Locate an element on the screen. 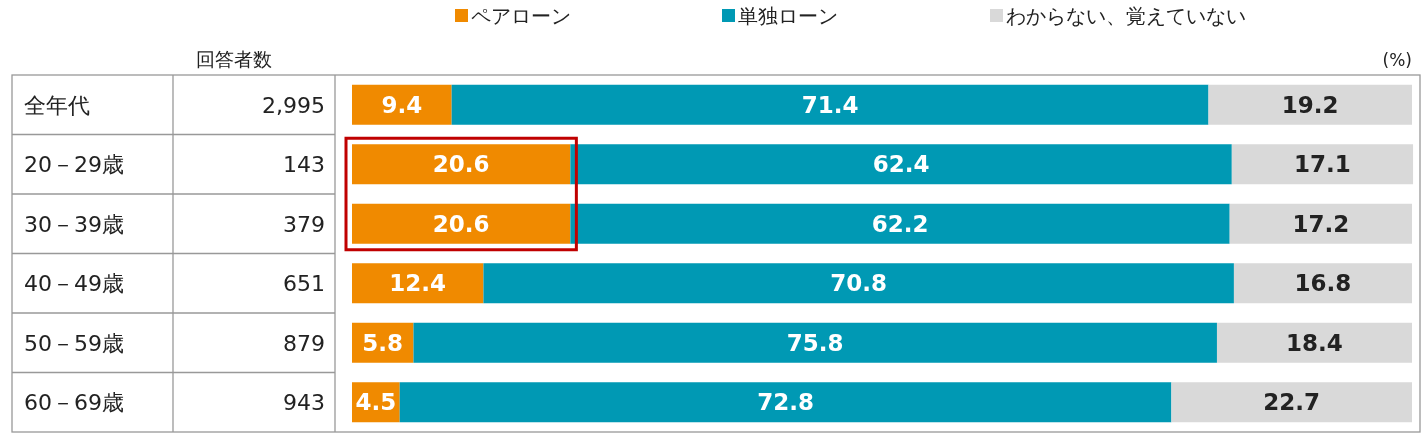 The height and width of the screenshot is (437, 1427). text: 回答者数 is located at coordinates (234, 59).